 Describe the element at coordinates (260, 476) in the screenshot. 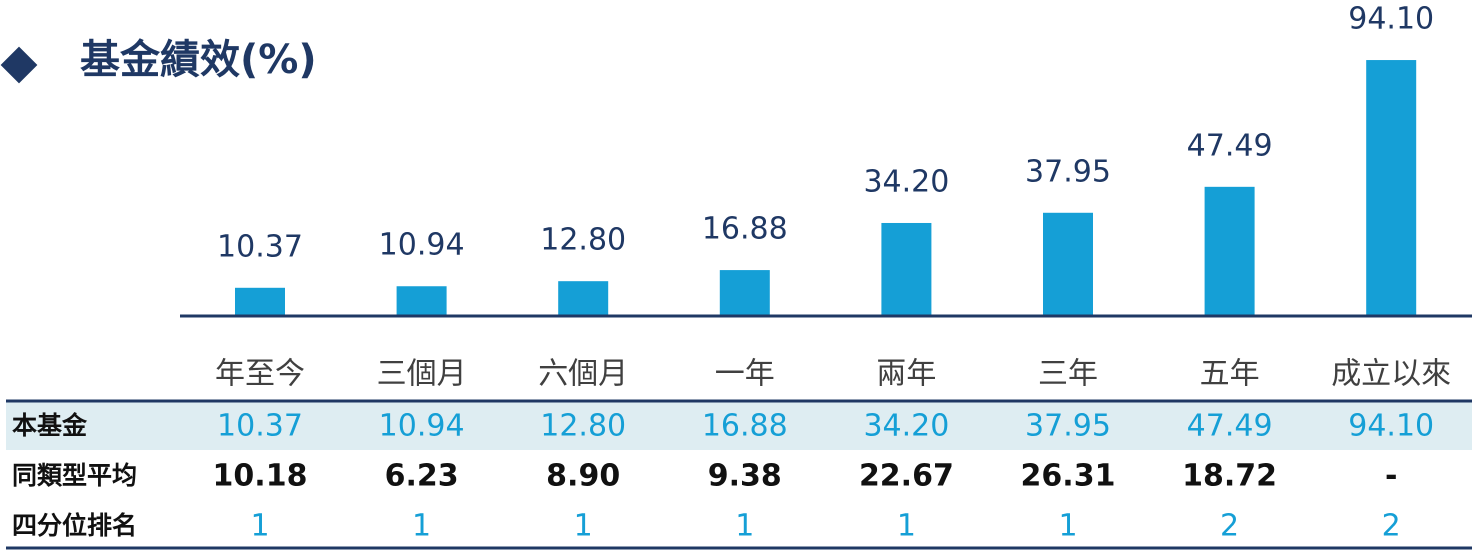

I see `table-cell: 10.18` at that location.